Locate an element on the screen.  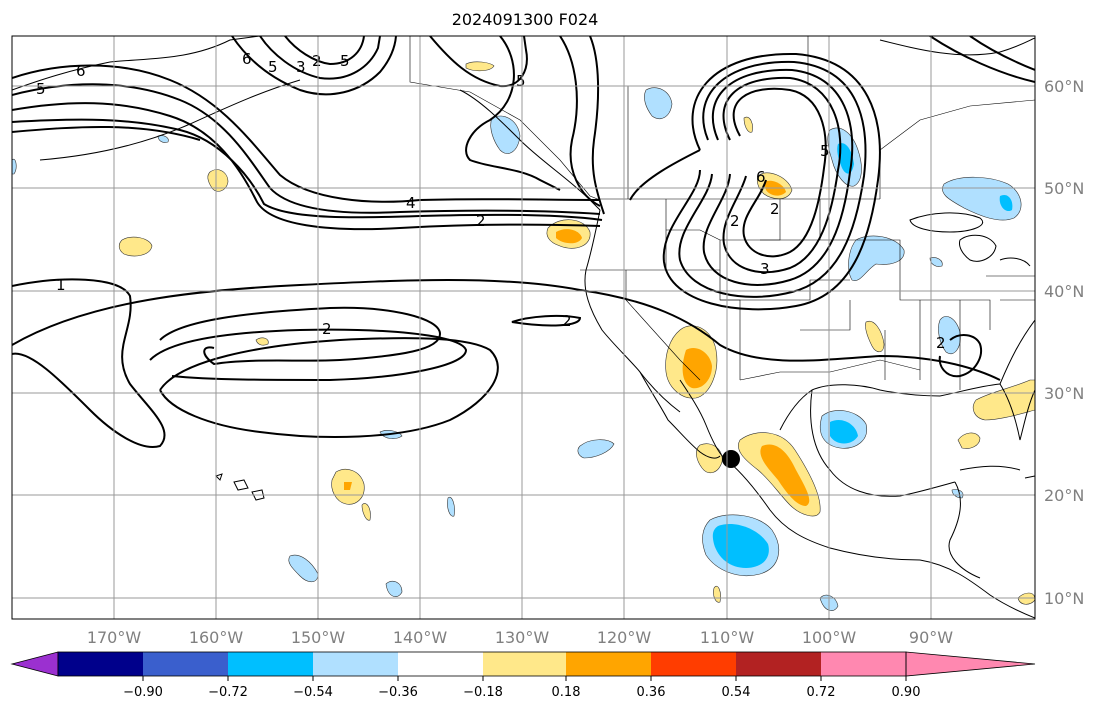
colorbar-tick-label: −0.54 is located at coordinates (313, 692).